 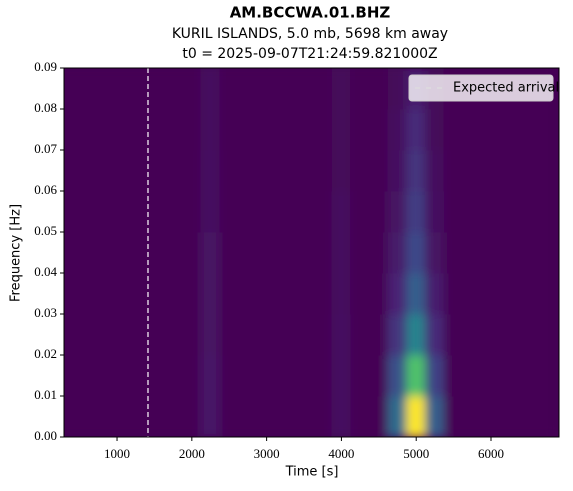 What do you see at coordinates (45, 66) in the screenshot?
I see `y-tick-label: 0.09` at bounding box center [45, 66].